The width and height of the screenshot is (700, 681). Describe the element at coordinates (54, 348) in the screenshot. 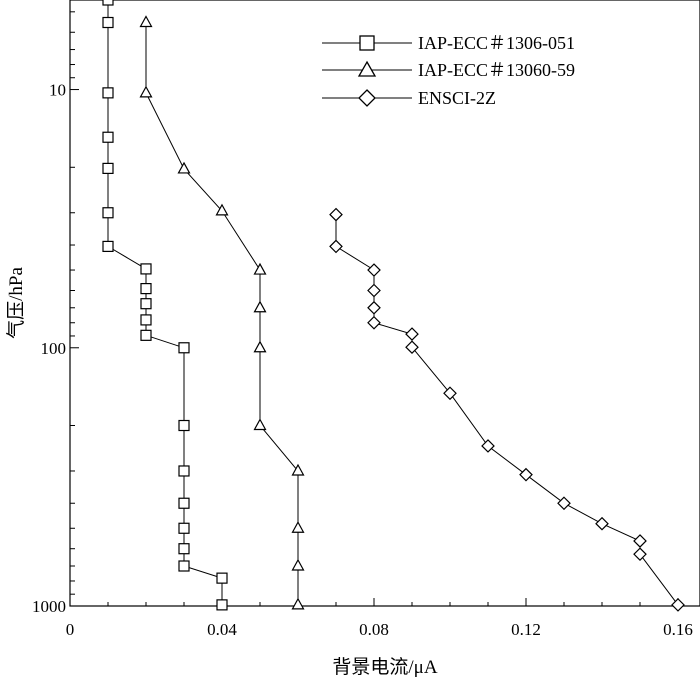

I see `y-tick-label: 100` at that location.